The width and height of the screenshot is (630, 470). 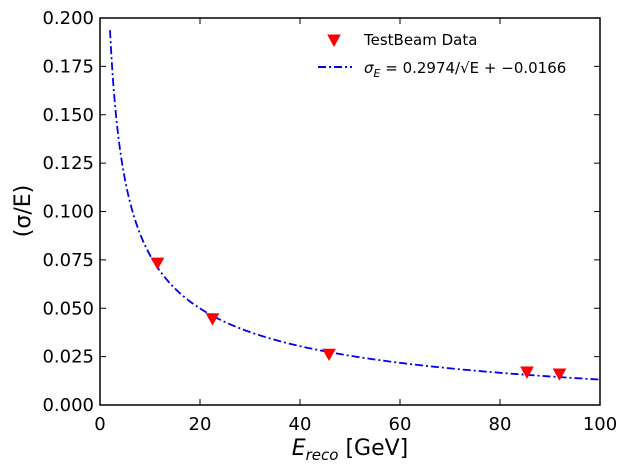 What do you see at coordinates (500, 424) in the screenshot?
I see `x-tick-label: 80` at bounding box center [500, 424].